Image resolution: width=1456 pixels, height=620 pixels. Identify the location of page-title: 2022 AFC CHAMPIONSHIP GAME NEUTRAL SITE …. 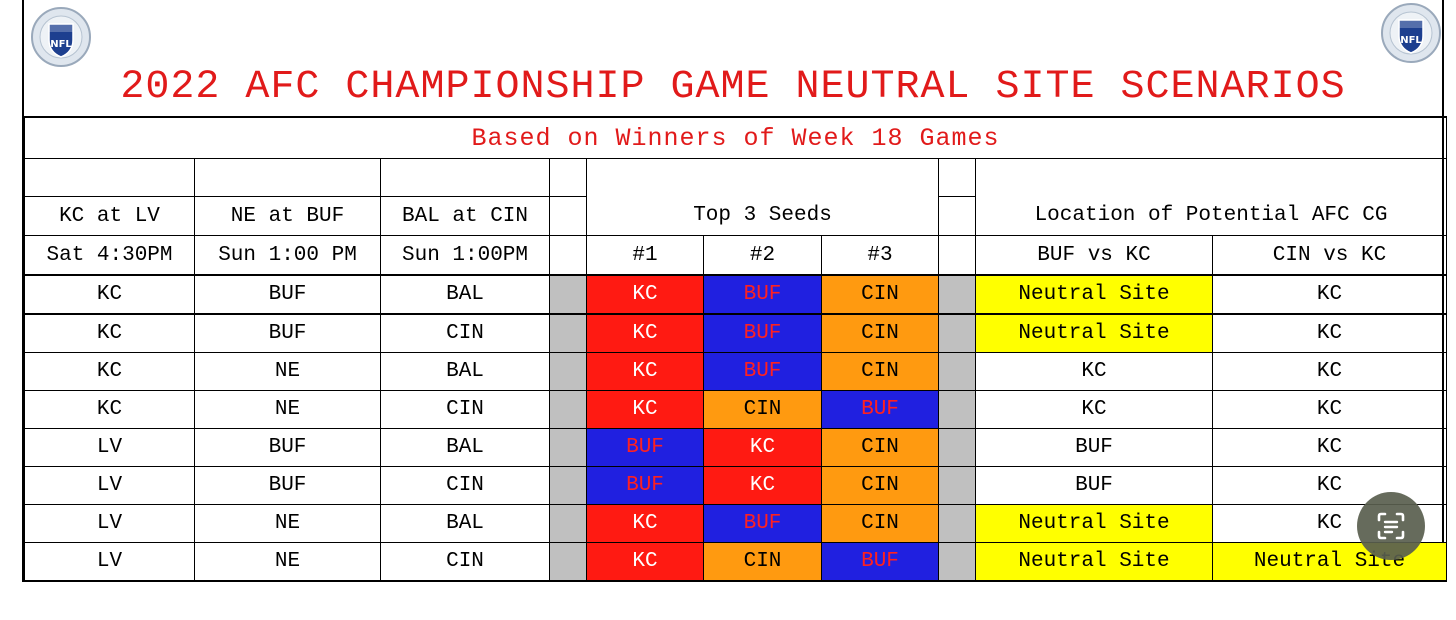
(733, 87).